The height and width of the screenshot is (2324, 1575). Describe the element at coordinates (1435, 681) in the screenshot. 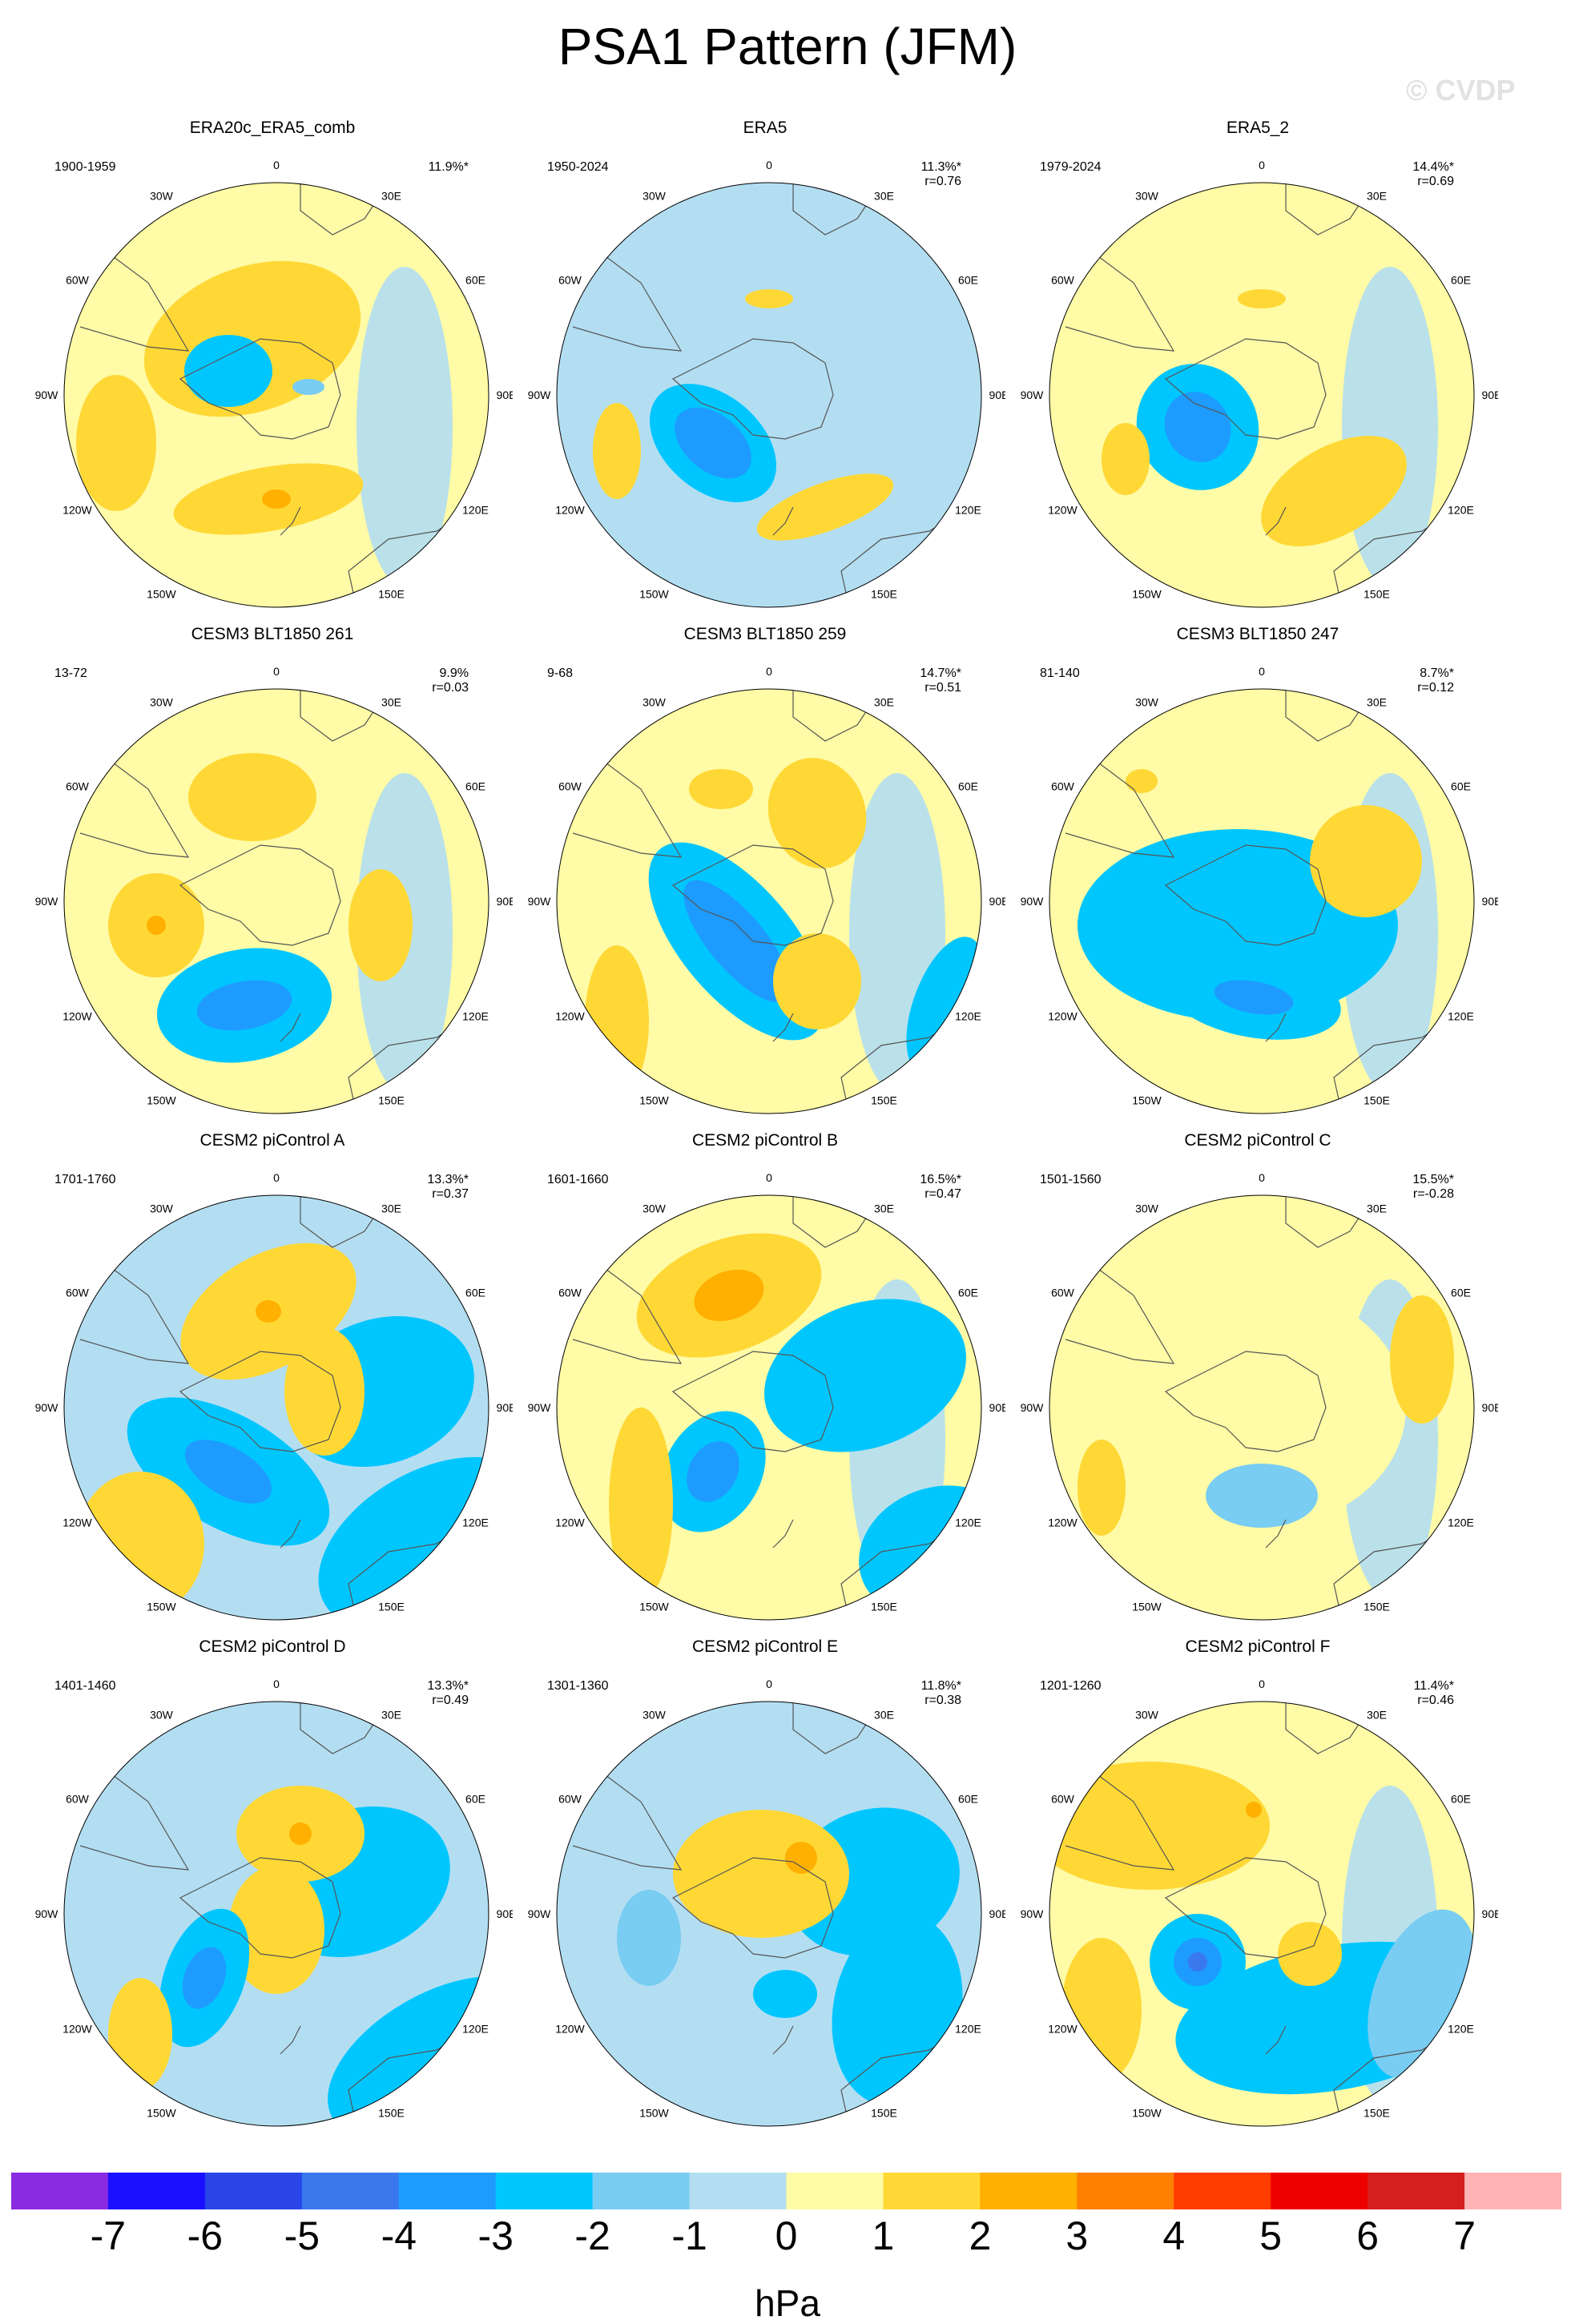

I see `panel-stats: 8.7%* r=0.12` at that location.